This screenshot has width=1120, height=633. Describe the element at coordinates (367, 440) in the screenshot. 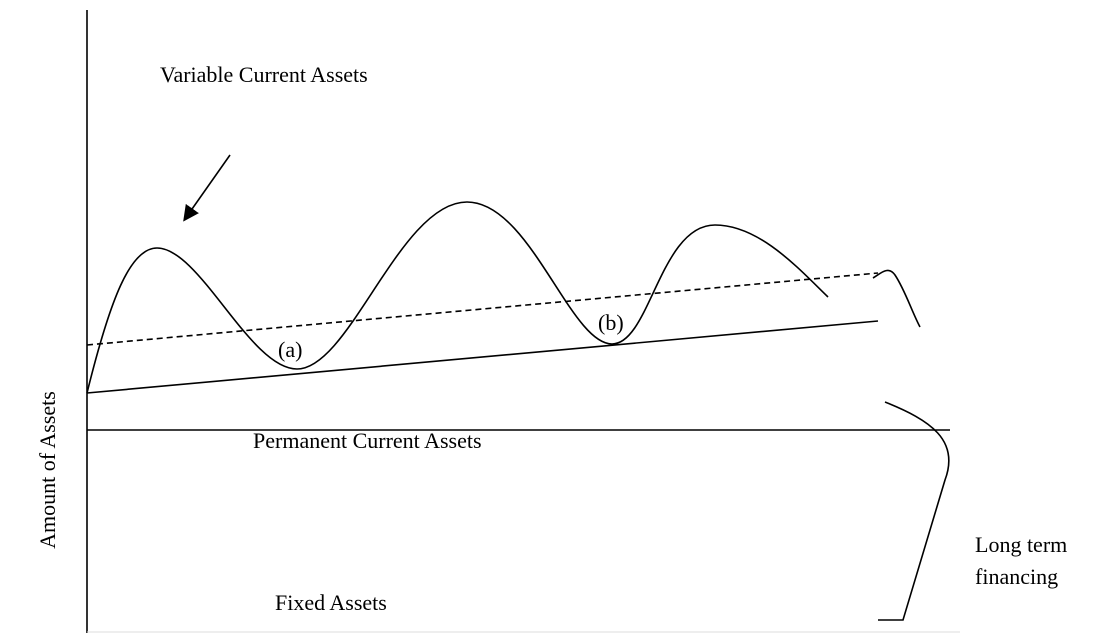

I see `label: Permanent Current Assets` at that location.